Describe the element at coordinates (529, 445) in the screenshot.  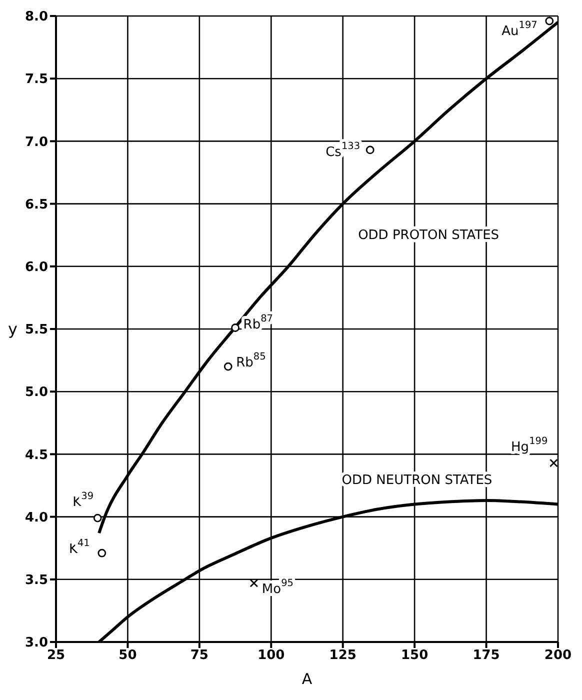
I see `series-label: Hg$^{199}$` at that location.